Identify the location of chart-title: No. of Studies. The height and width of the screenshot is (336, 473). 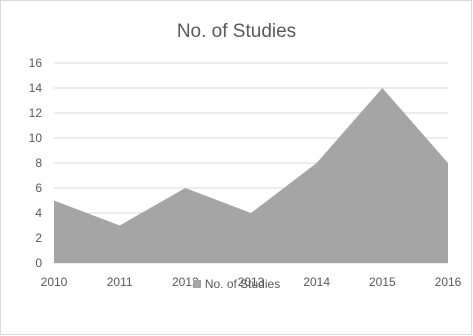
(236, 31).